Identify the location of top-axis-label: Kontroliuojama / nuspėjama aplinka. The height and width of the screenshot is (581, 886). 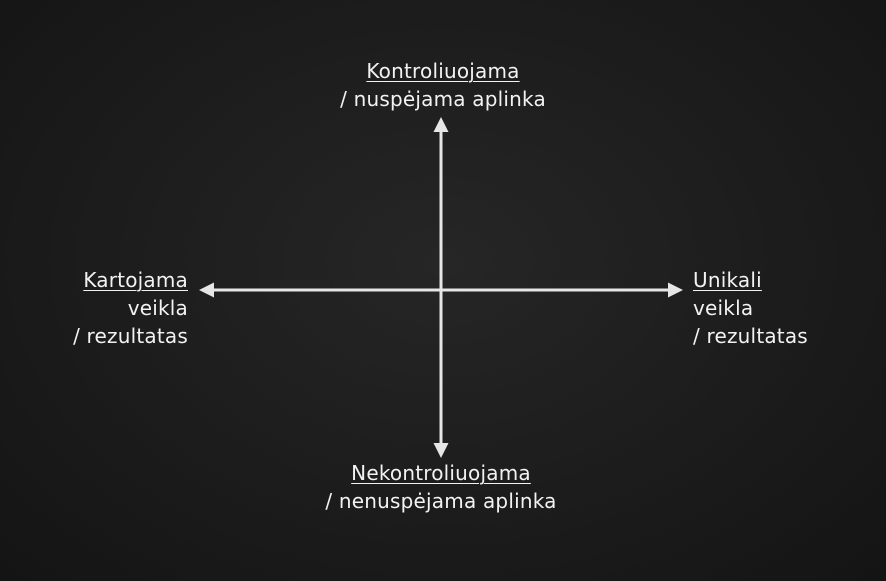
(443, 85).